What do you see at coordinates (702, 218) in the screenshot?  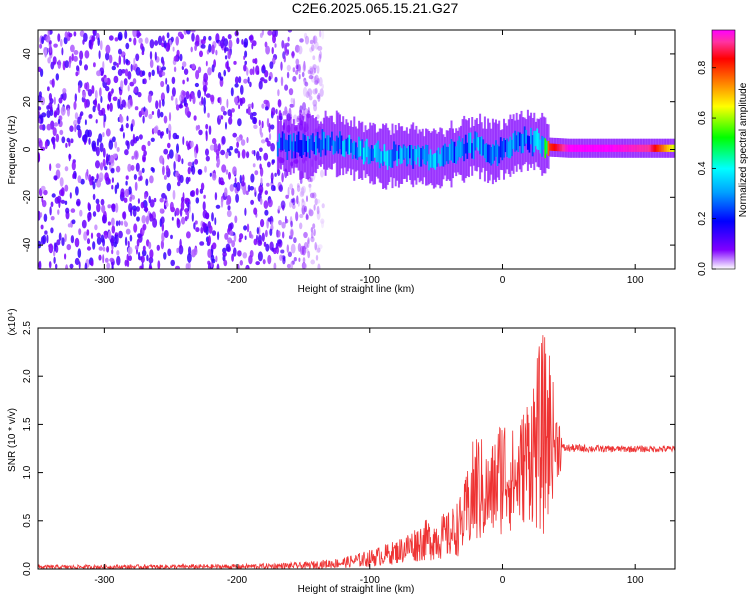 I see `colorbar-tick-label: 0.2` at bounding box center [702, 218].